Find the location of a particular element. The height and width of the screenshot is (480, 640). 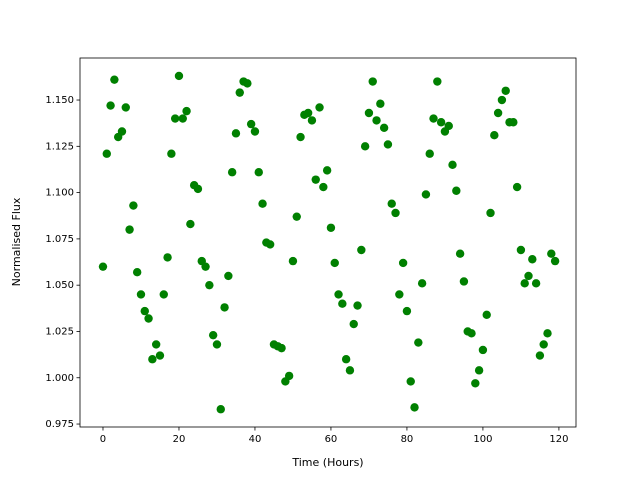

y-tick-label: 1.050 is located at coordinates (59, 285).